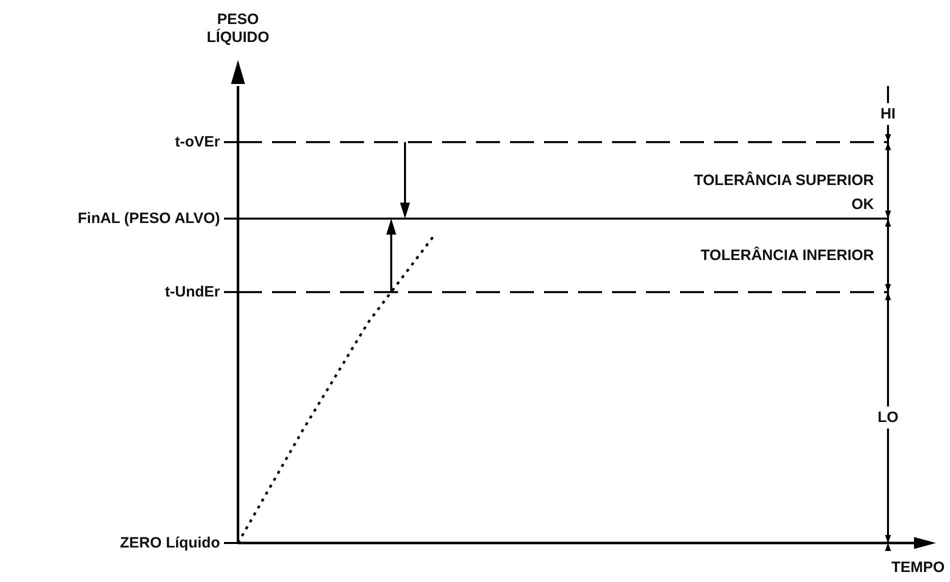 The image size is (950, 582). Describe the element at coordinates (149, 219) in the screenshot. I see `ref-line-label: FinAL (PESO ALVO)` at that location.